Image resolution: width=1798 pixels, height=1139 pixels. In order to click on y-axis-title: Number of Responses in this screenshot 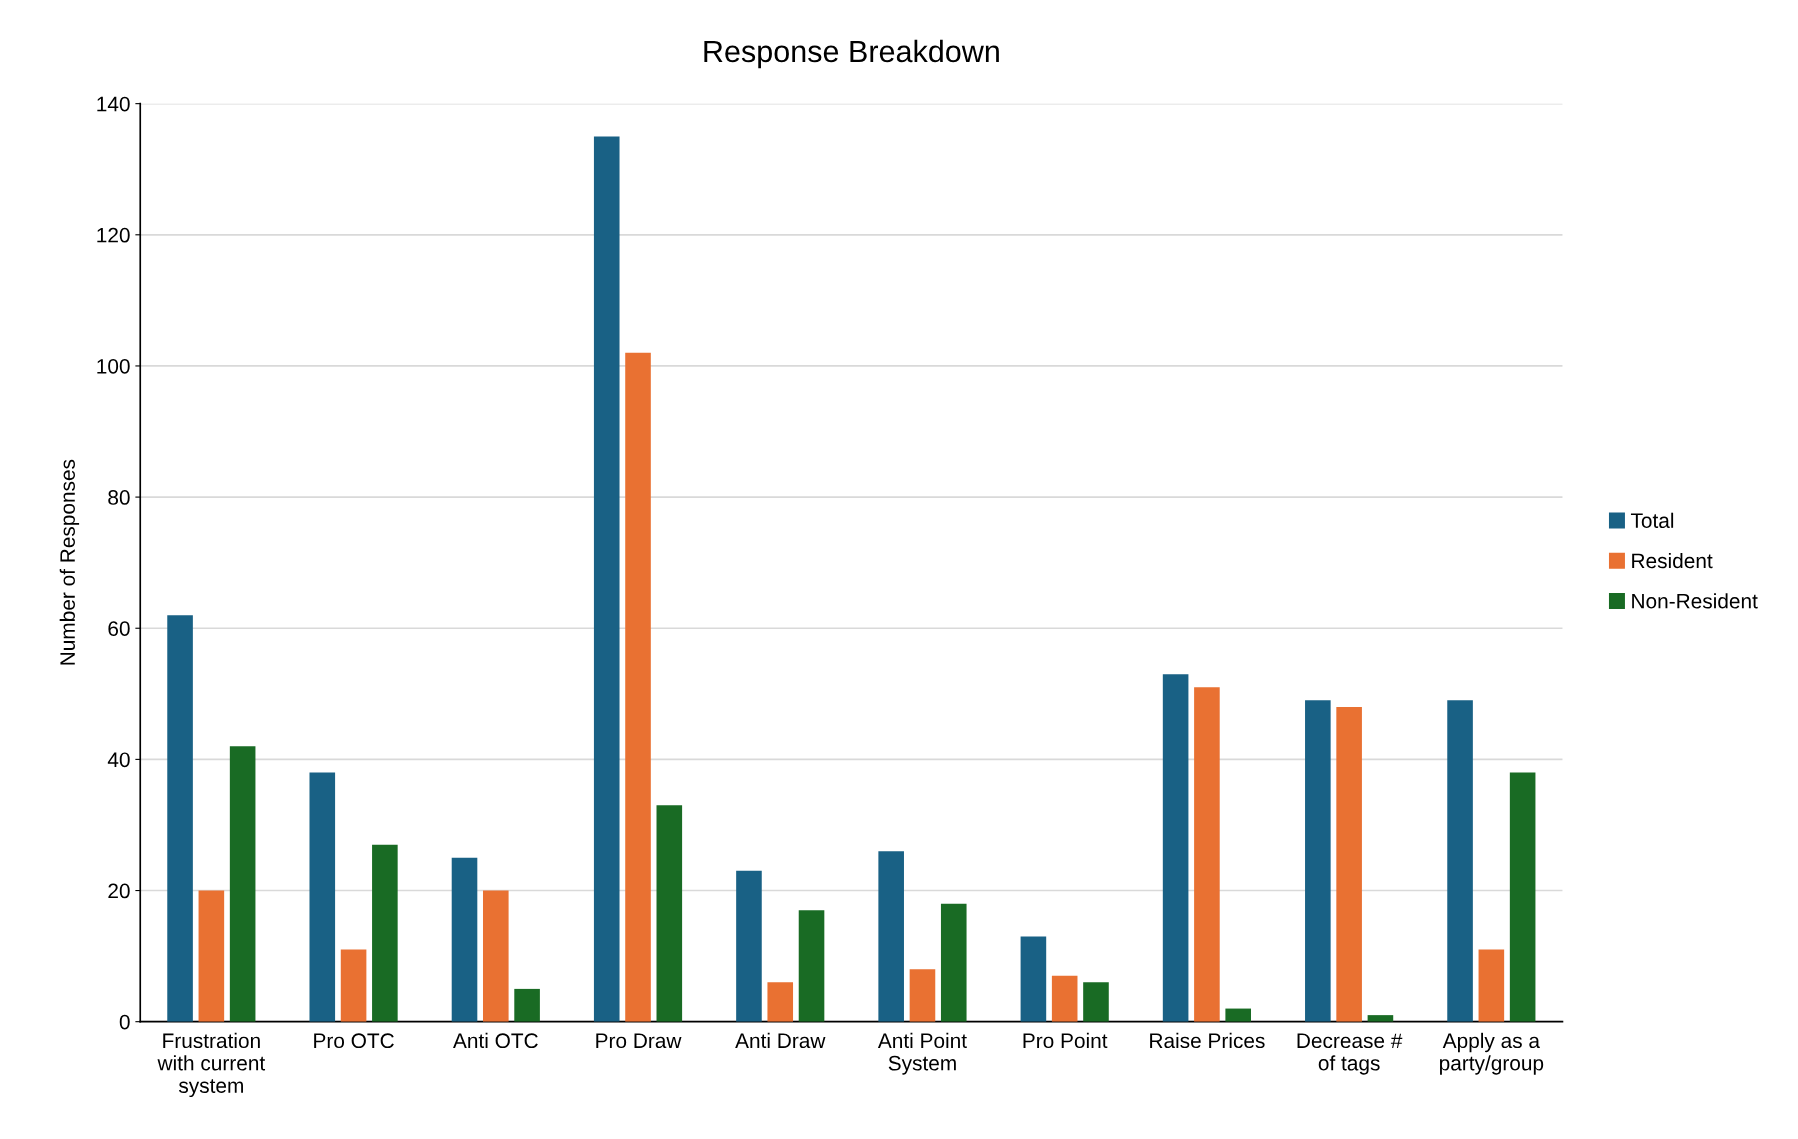, I will do `click(69, 562)`.